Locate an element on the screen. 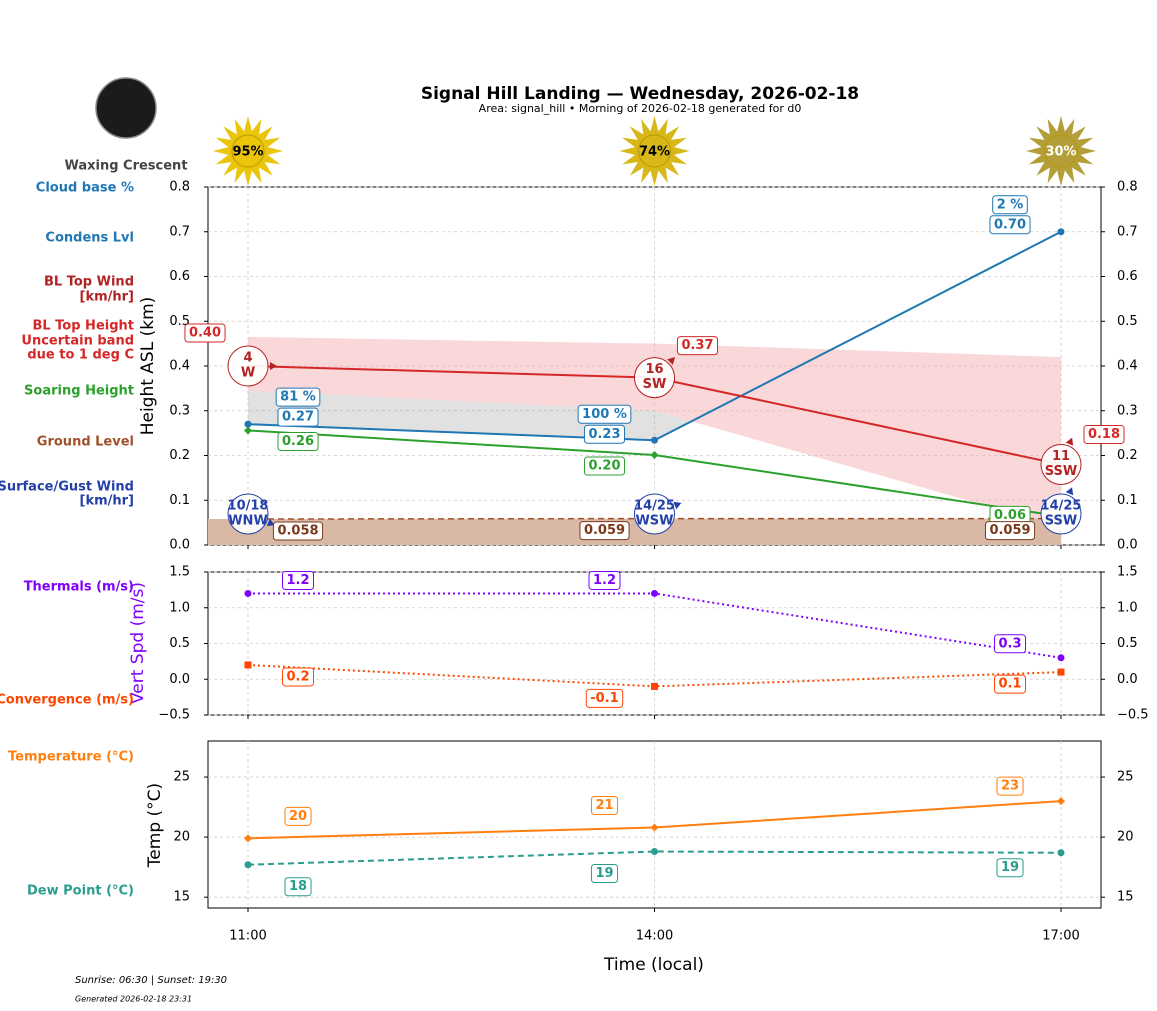 Image resolution: width=1157 pixels, height=1011 pixels. series-name: Cloud base % is located at coordinates (85, 188).